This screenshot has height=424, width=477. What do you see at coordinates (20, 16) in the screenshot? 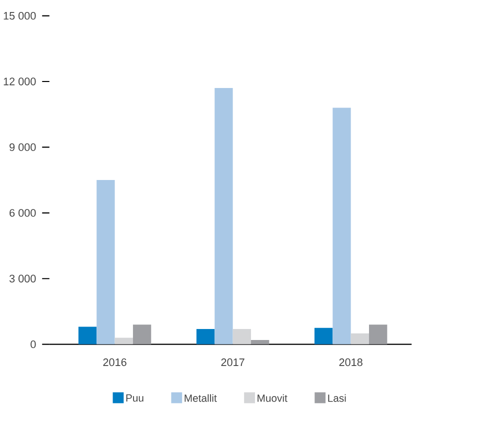
I see `y-tick-label: 15 000` at bounding box center [20, 16].